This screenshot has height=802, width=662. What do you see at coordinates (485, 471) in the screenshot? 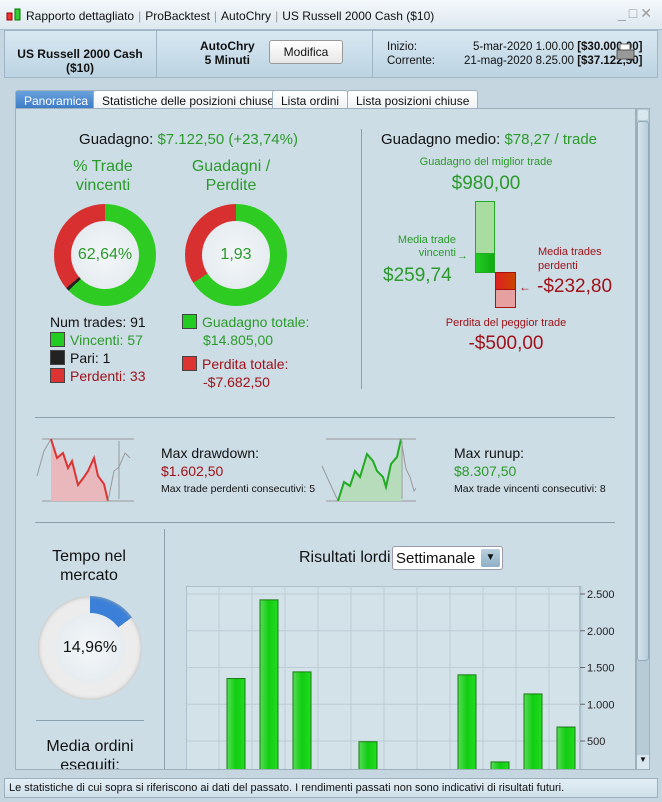
I see `runup-value: $8.307,50` at bounding box center [485, 471].